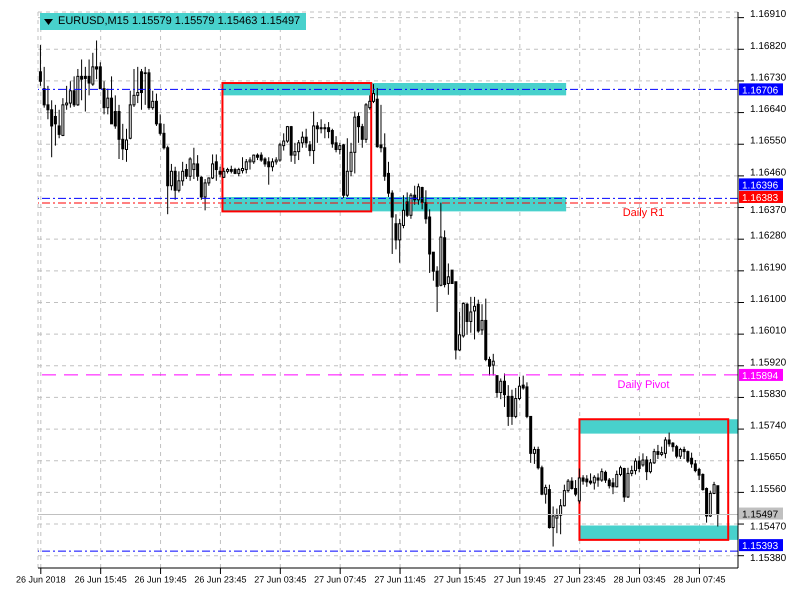 This screenshot has height=600, width=800. Describe the element at coordinates (768, 394) in the screenshot. I see `y-tick-label: 1.15830` at that location.